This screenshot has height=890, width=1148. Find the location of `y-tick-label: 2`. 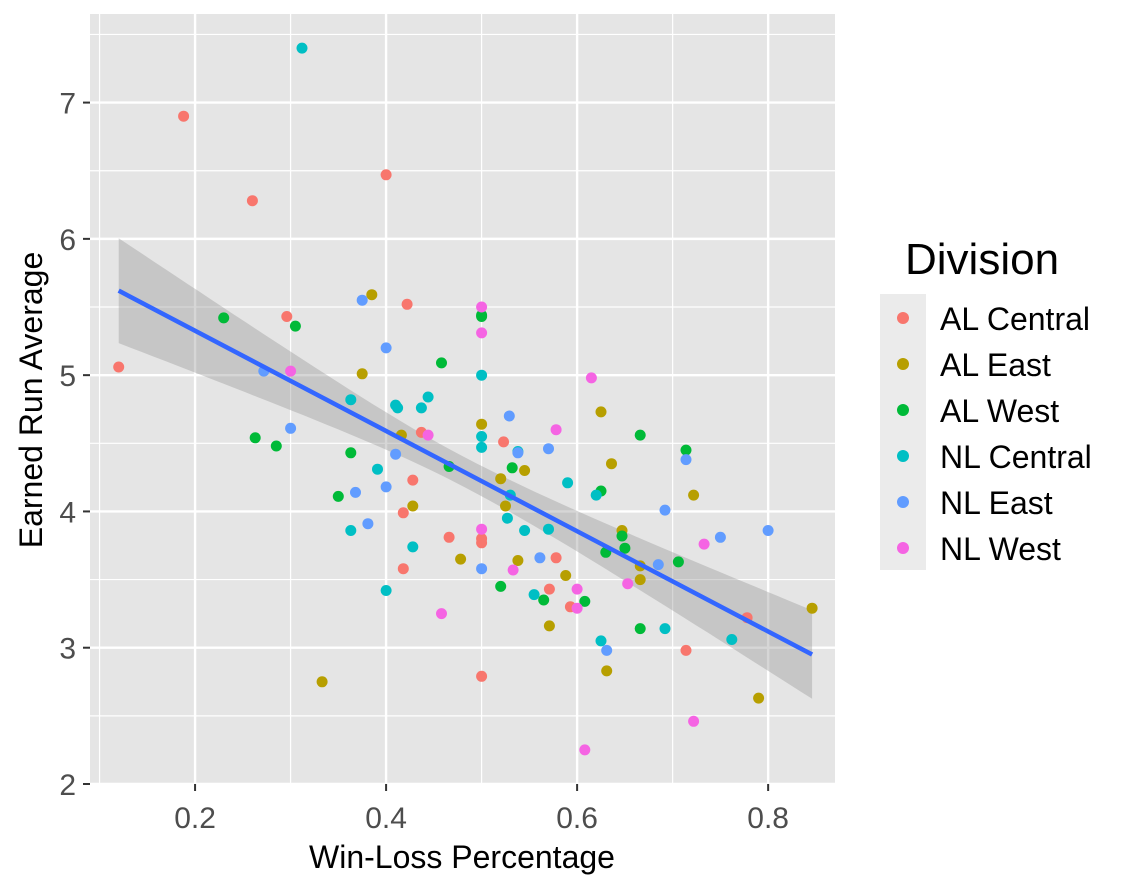

y-tick-label: 2 is located at coordinates (67, 785).